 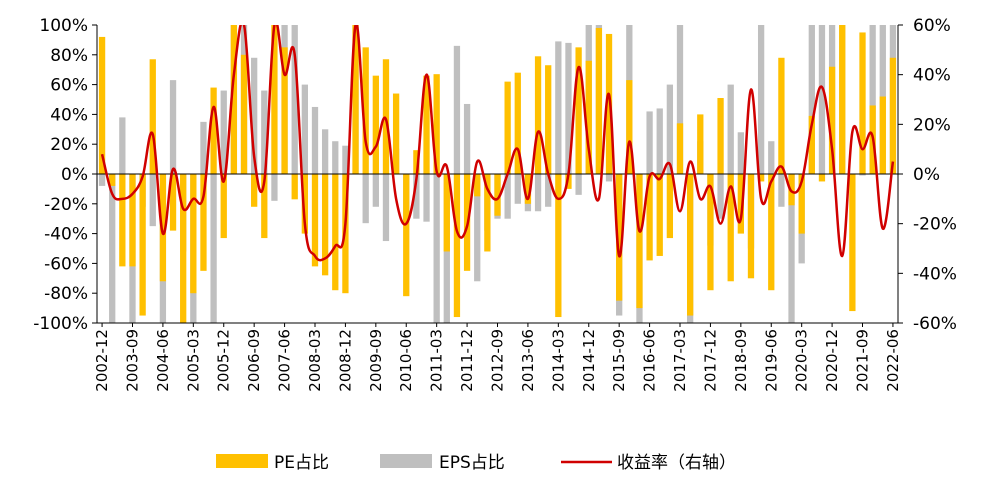 I want to click on legend: PE占比 EPS占比 收益率（右轴）, so click(x=476, y=463).